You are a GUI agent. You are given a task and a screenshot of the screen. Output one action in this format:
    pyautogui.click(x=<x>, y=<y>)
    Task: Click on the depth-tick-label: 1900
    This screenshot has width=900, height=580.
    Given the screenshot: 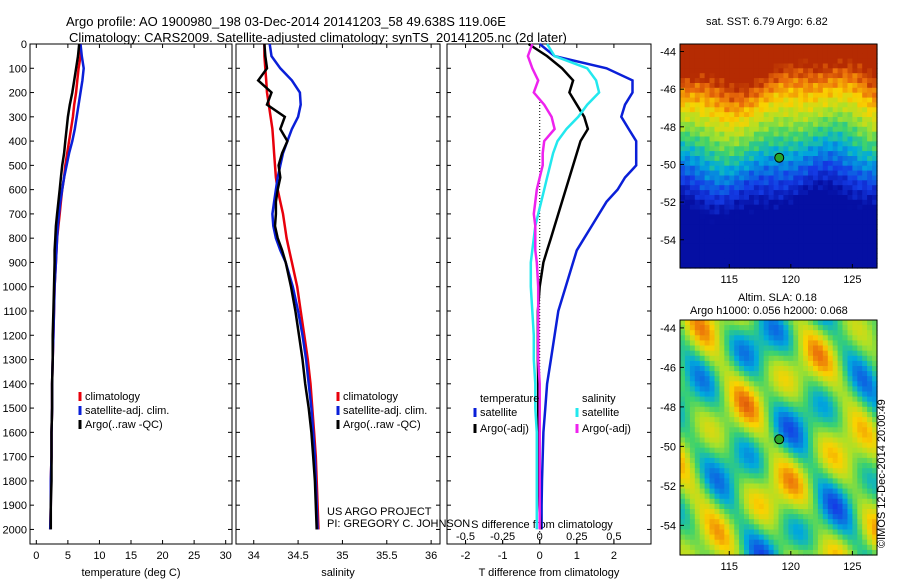 What is the action you would take?
    pyautogui.click(x=15, y=506)
    